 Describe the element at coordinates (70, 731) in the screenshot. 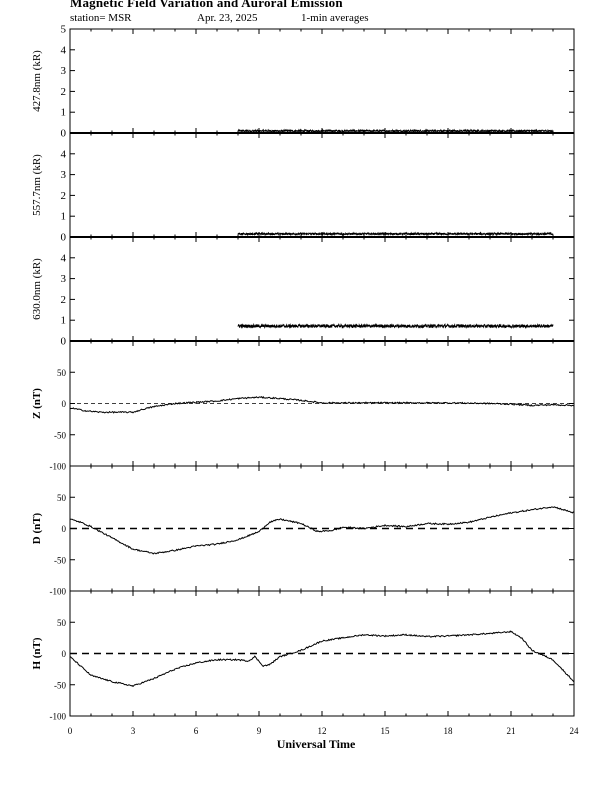

I see `x-tick-label: 0` at that location.